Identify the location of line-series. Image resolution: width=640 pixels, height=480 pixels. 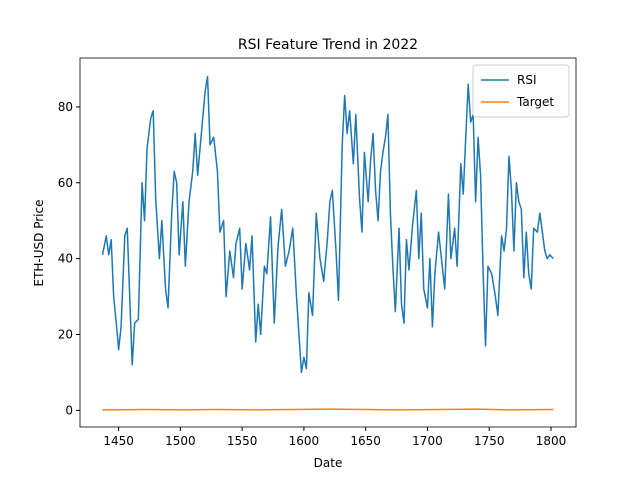
(328, 409).